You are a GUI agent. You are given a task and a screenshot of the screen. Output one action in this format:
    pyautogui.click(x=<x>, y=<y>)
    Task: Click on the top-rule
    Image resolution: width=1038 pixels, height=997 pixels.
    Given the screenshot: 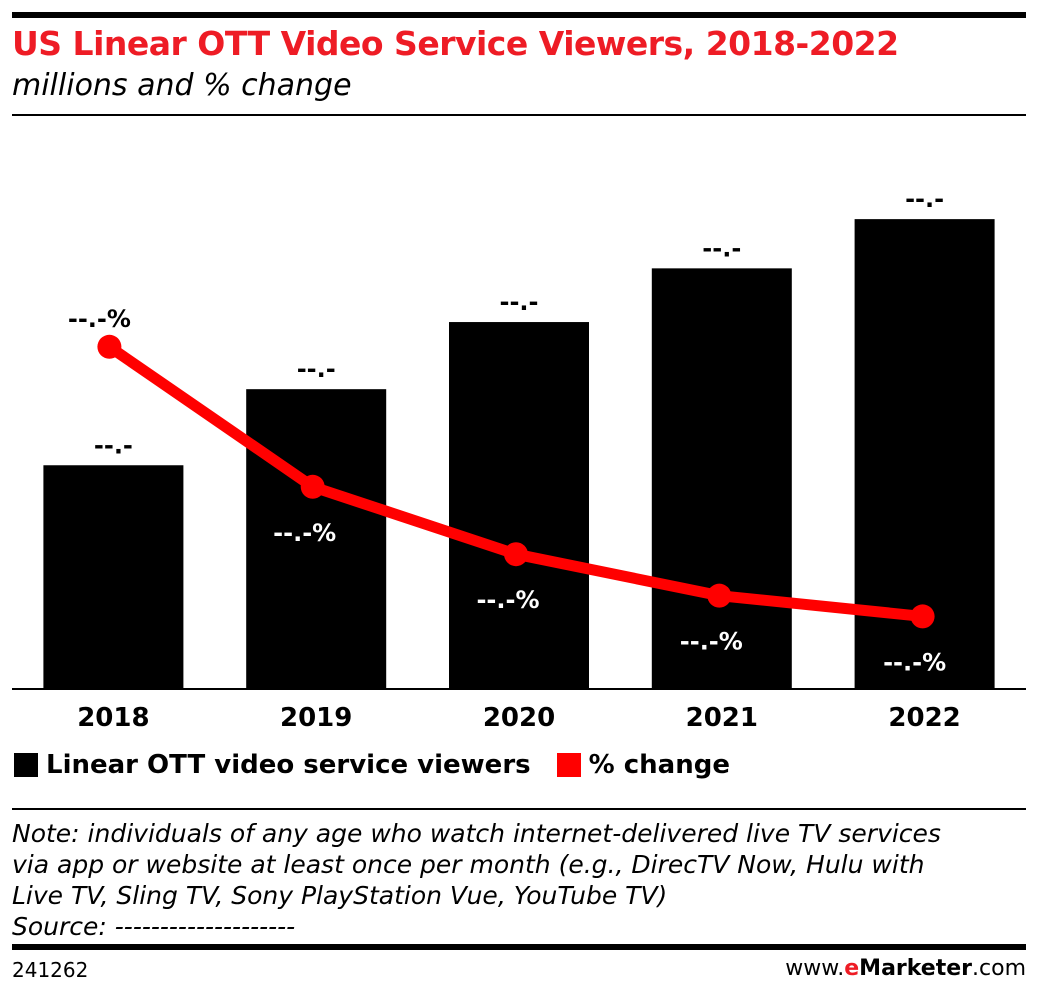 What is the action you would take?
    pyautogui.click(x=519, y=15)
    